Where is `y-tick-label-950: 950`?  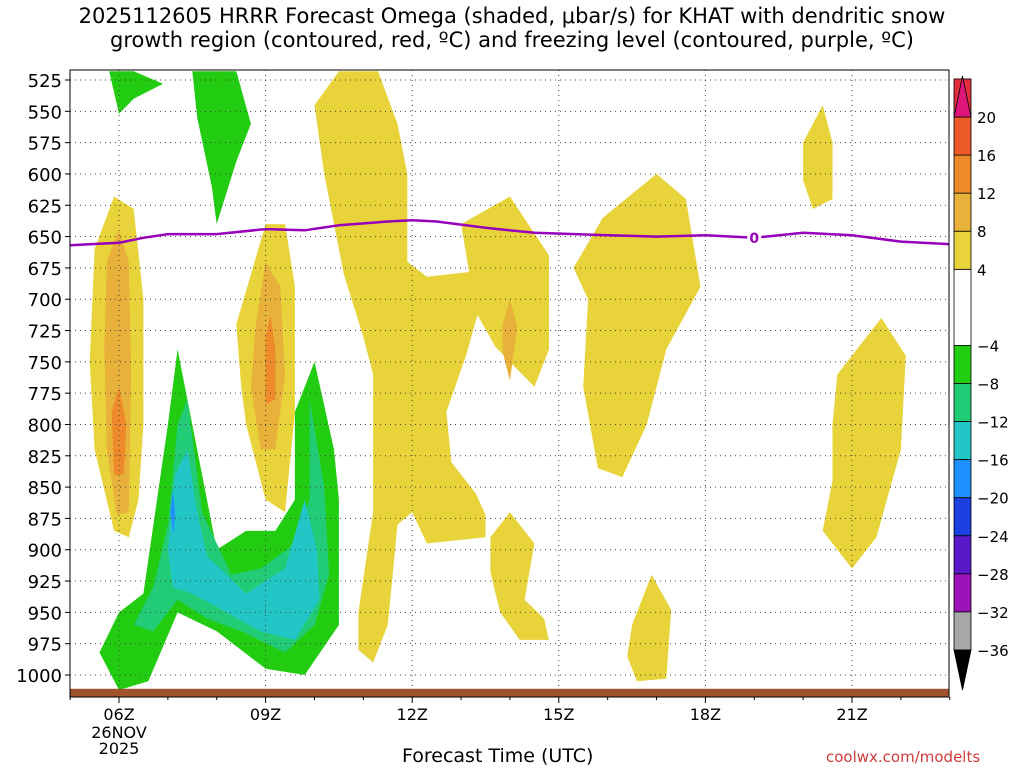 y-tick-label-950: 950 is located at coordinates (45, 613).